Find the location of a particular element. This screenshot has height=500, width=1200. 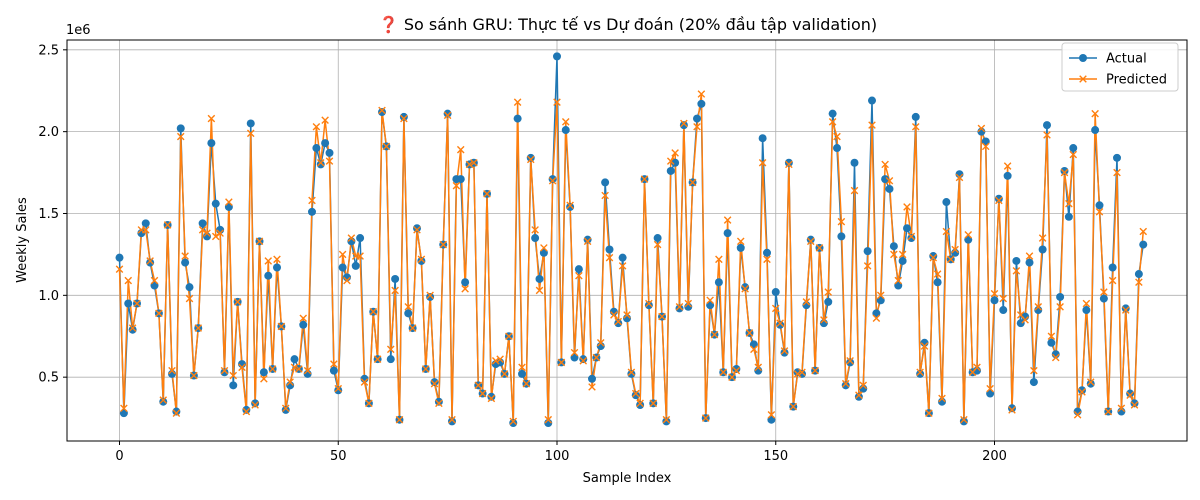

y-tick-label: 1.5 is located at coordinates (48, 214).